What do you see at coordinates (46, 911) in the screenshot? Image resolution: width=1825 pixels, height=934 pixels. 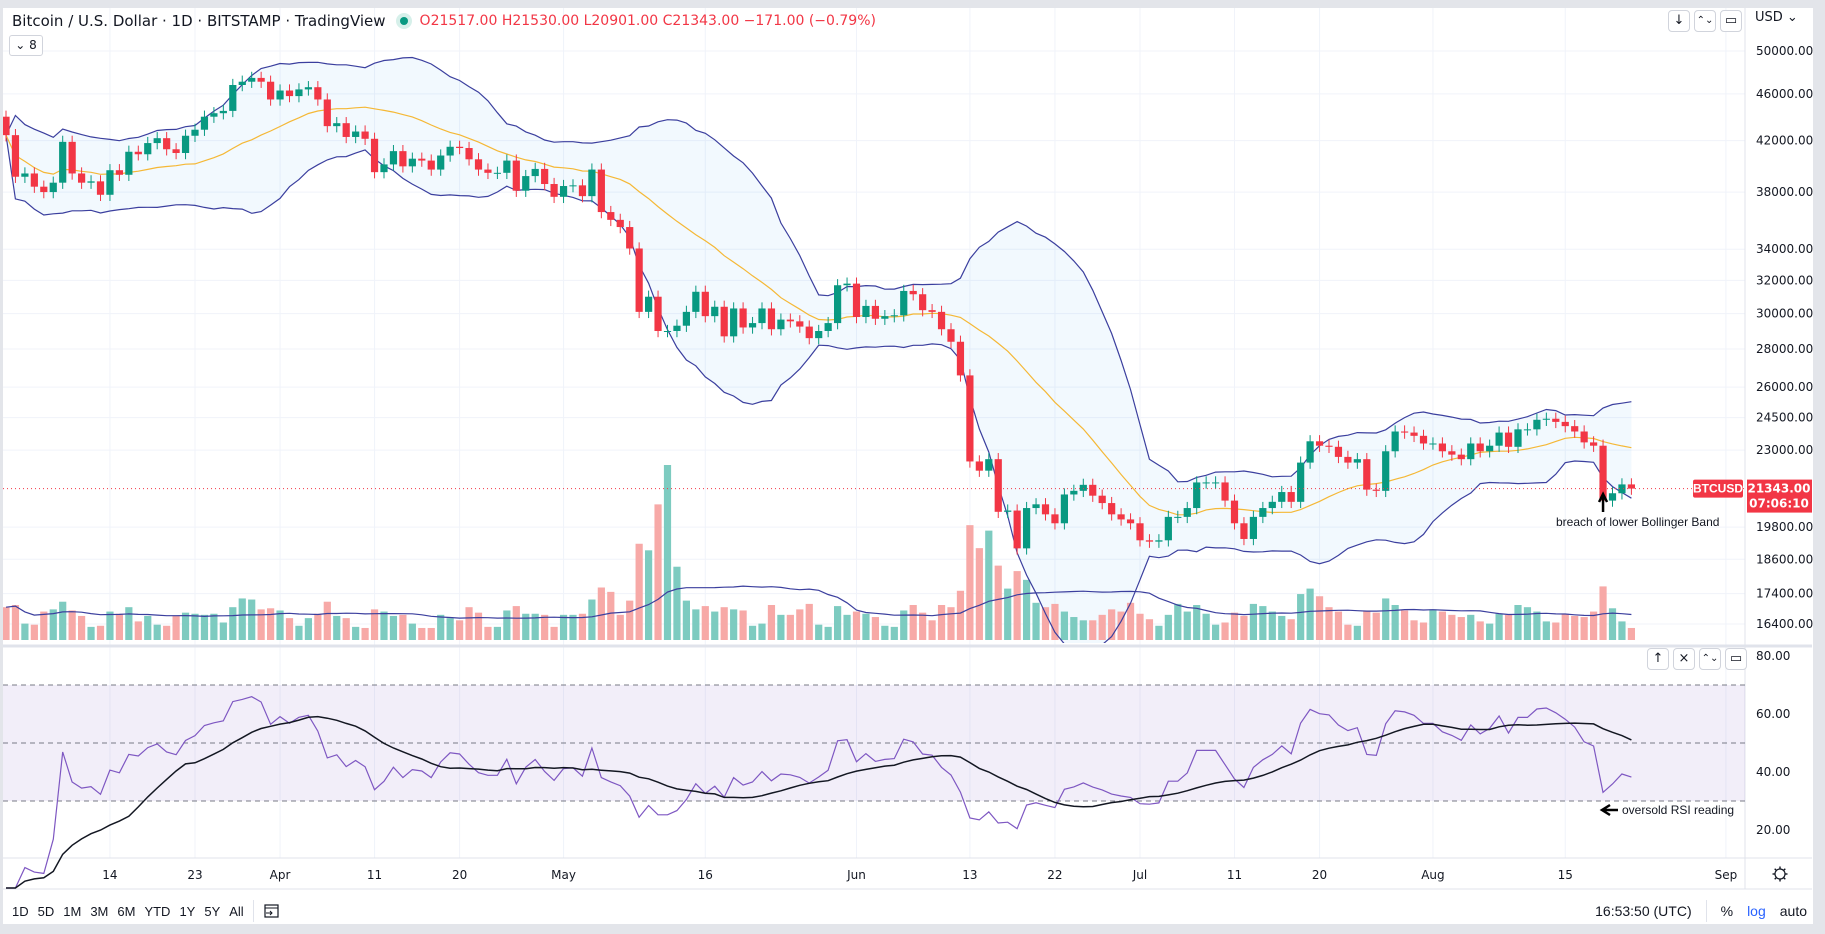 I see `range-5d: 5D` at bounding box center [46, 911].